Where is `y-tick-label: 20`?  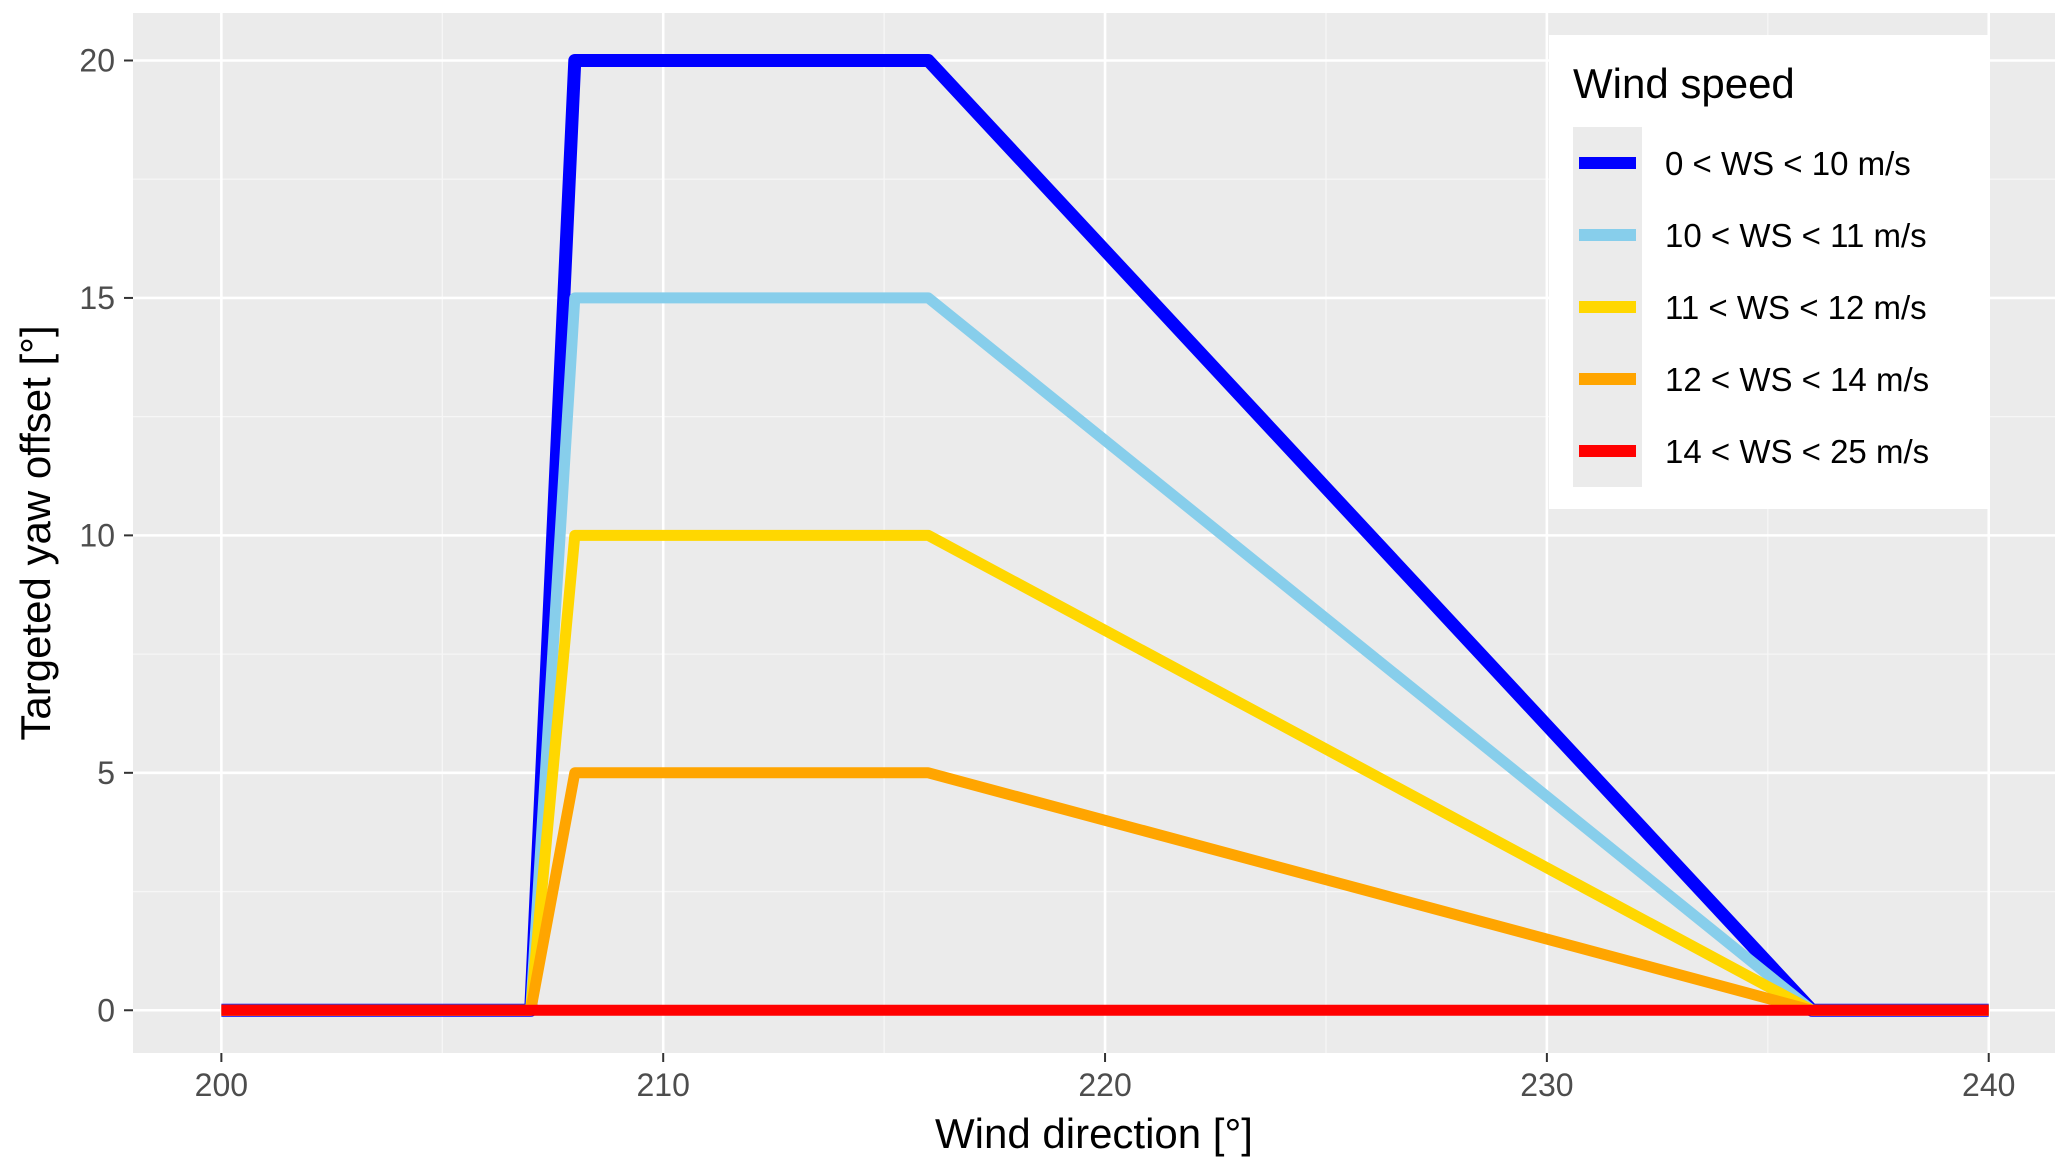 y-tick-label: 20 is located at coordinates (97, 60).